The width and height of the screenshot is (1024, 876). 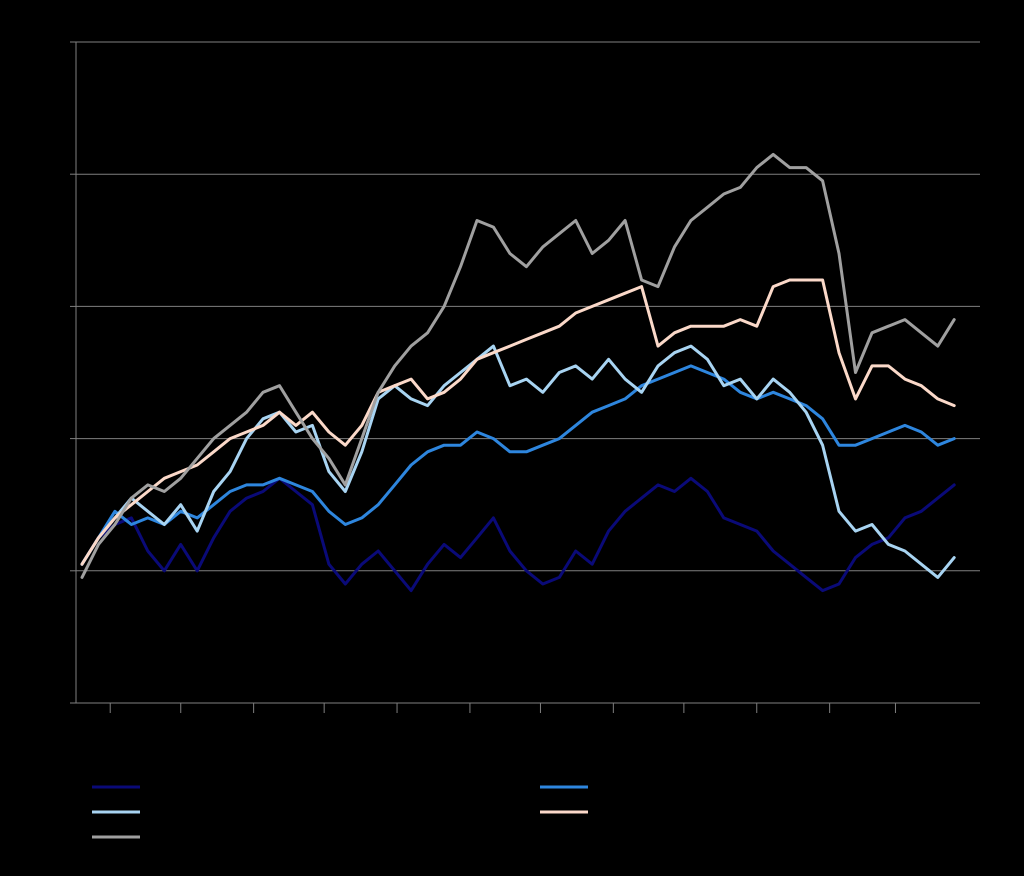 What do you see at coordinates (361, 727) in the screenshot?
I see `x-month-label: 7` at bounding box center [361, 727].